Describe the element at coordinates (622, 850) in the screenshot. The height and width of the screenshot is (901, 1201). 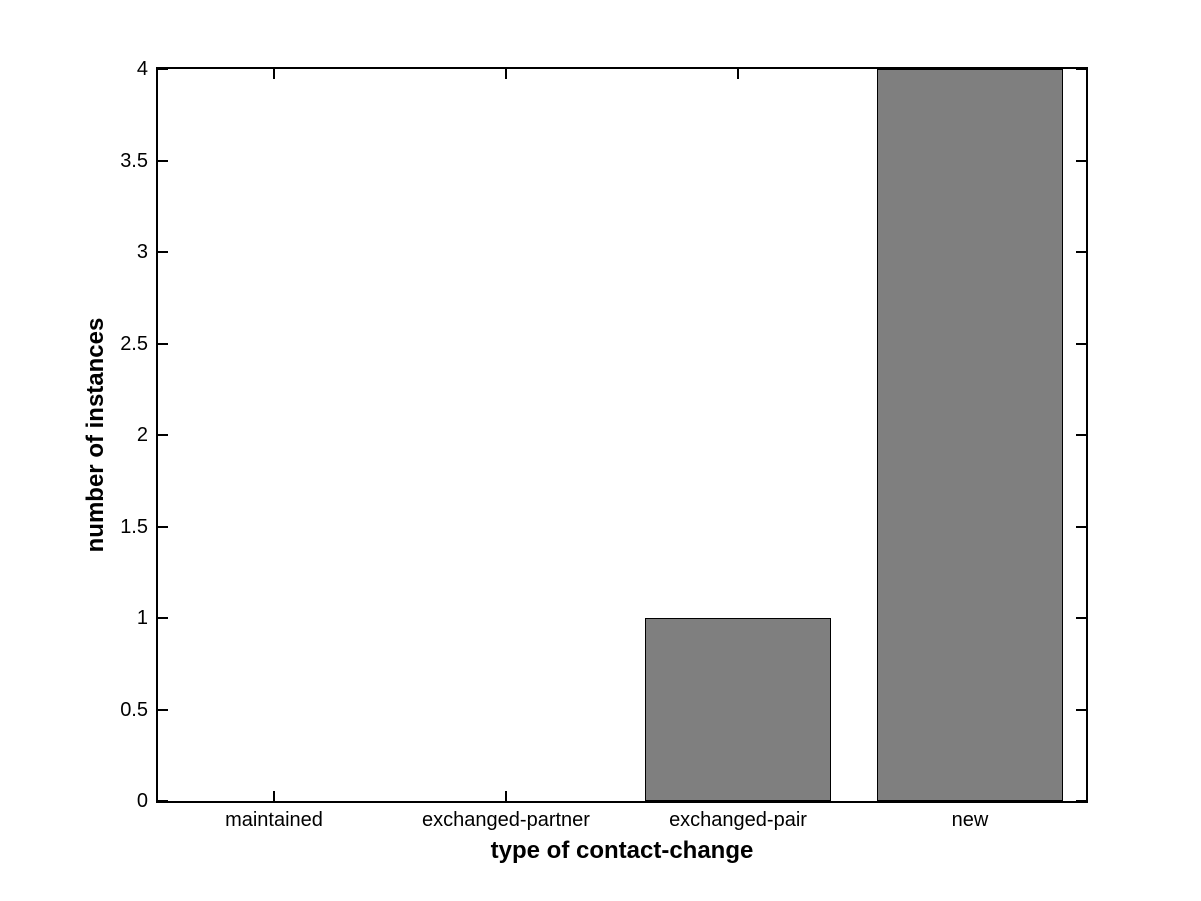
I see `x-axis-label: type of contact-change` at that location.